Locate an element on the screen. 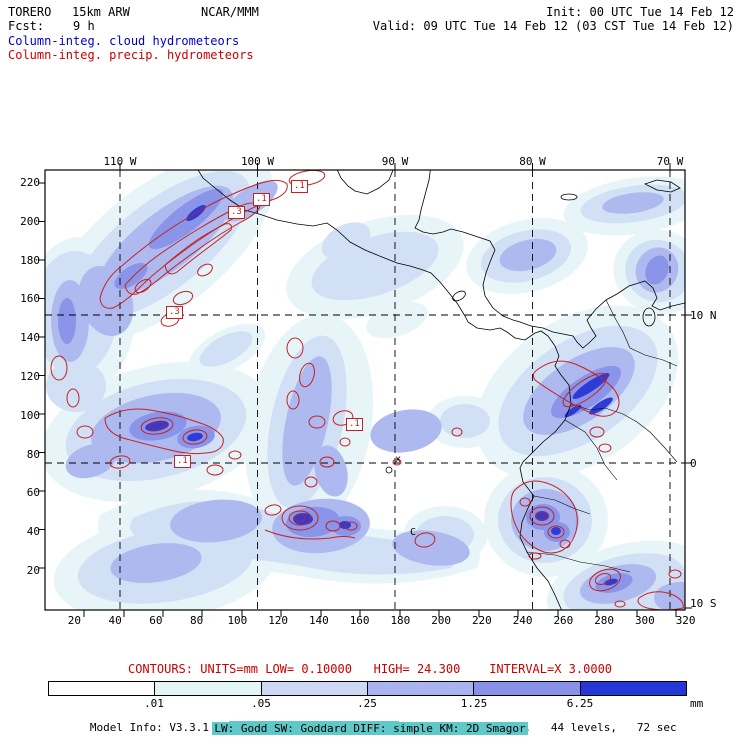  model-org: NCAR/MMM is located at coordinates (230, 12).